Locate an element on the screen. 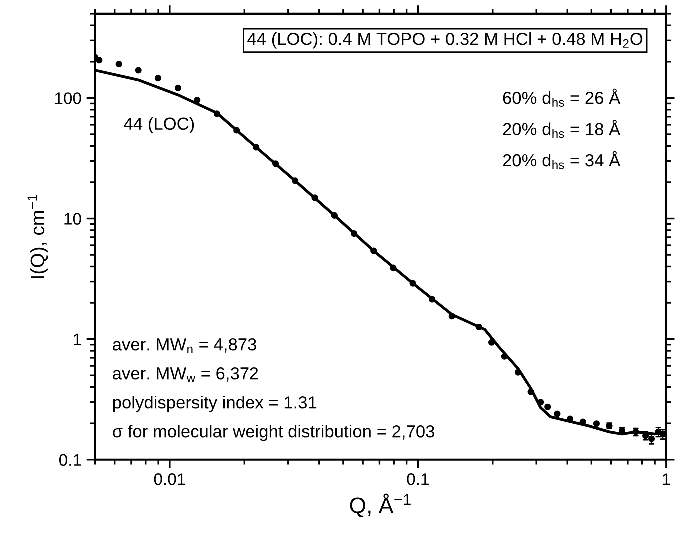 This screenshot has height=536, width=680. annotation: σ for molecular weight distribution = 2,703 is located at coordinates (273, 433).